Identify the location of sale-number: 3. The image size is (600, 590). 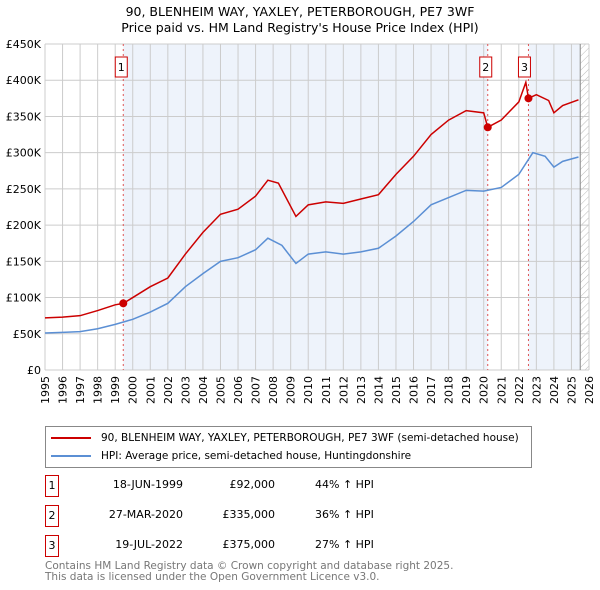
(52, 546).